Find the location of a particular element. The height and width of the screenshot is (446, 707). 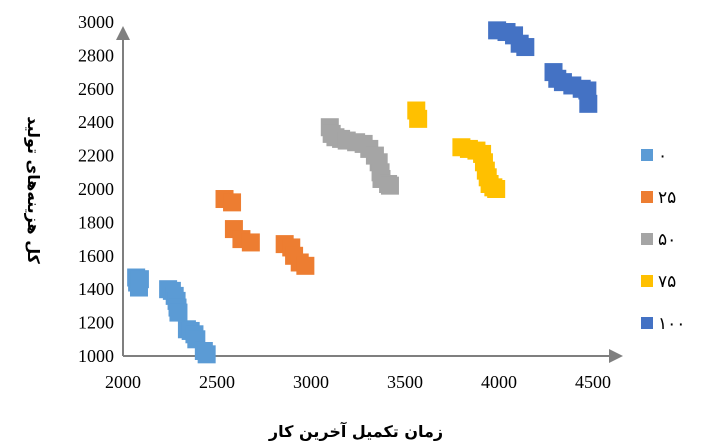

x-tick-label: 2000 is located at coordinates (123, 382).